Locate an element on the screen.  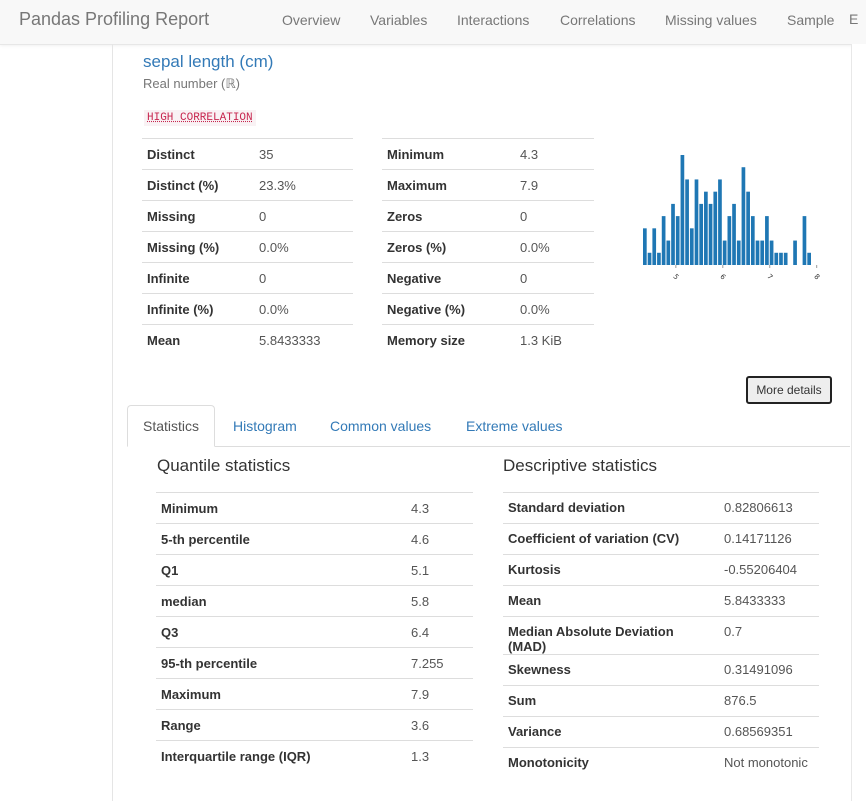
table-row: Zeros (%) 0.0% is located at coordinates (488, 247).